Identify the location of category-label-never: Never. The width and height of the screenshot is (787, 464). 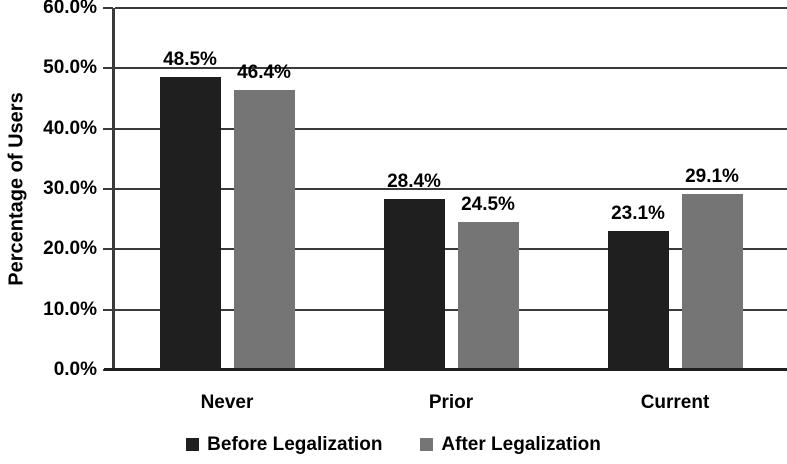
(227, 402).